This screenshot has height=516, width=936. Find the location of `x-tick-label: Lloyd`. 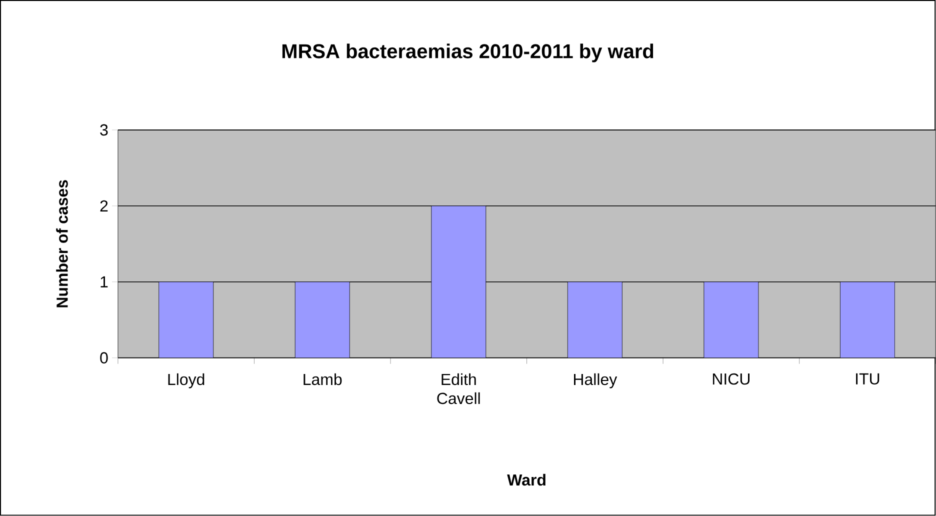

x-tick-label: Lloyd is located at coordinates (186, 380).